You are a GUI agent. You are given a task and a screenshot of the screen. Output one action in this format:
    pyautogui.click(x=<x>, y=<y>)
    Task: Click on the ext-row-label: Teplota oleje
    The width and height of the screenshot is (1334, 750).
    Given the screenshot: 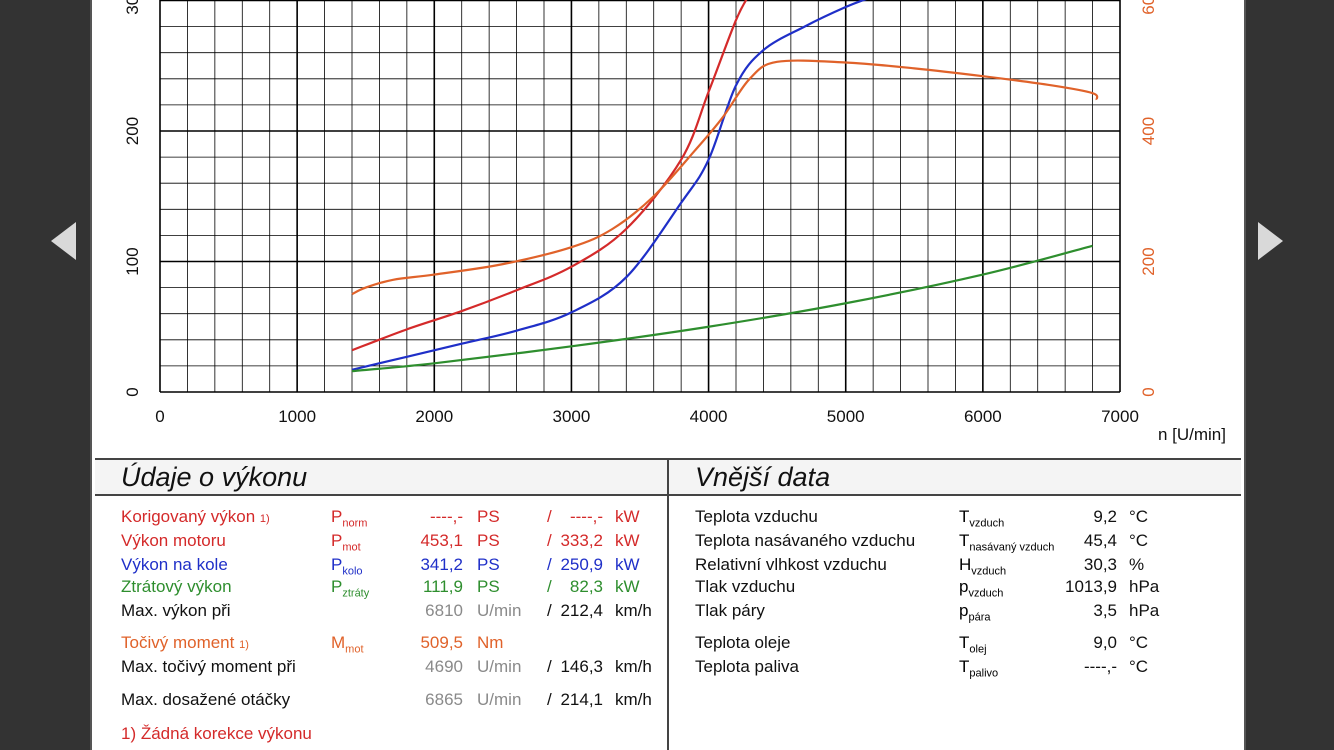 What is the action you would take?
    pyautogui.click(x=743, y=642)
    